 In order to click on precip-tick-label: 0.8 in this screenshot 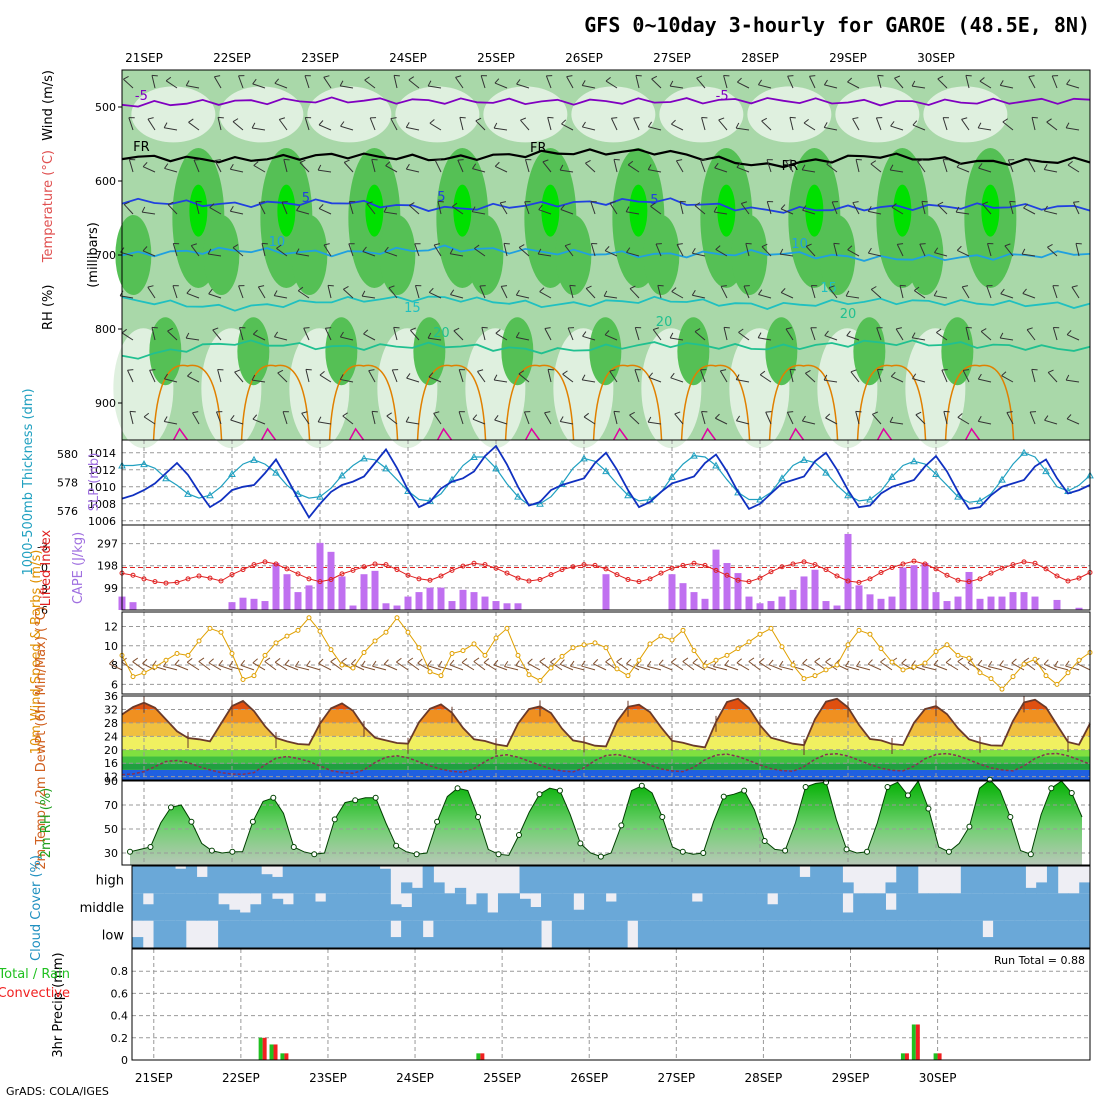, I will do `click(120, 971)`.